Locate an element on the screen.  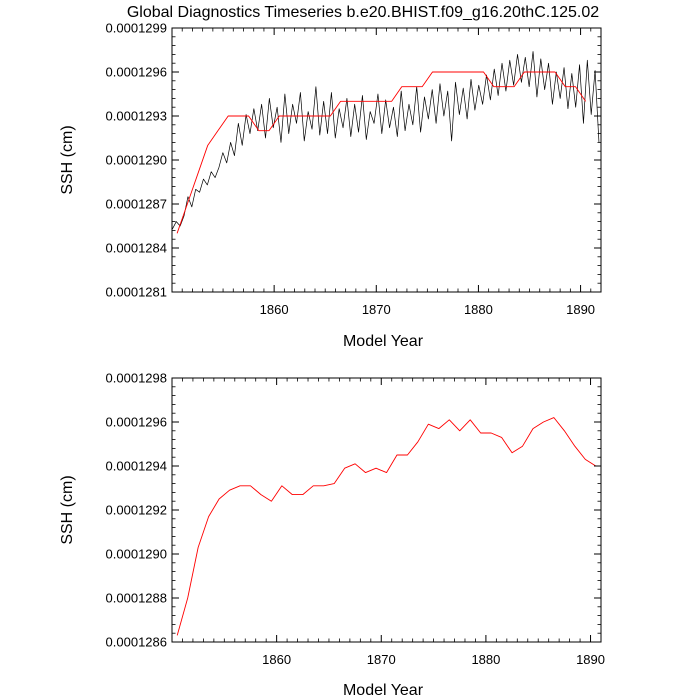
top-series-annual-smoothed is located at coordinates (381, 152).